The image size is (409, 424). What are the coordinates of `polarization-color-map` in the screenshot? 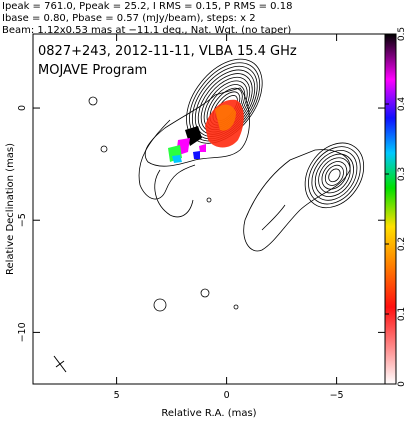 It's located at (206, 131).